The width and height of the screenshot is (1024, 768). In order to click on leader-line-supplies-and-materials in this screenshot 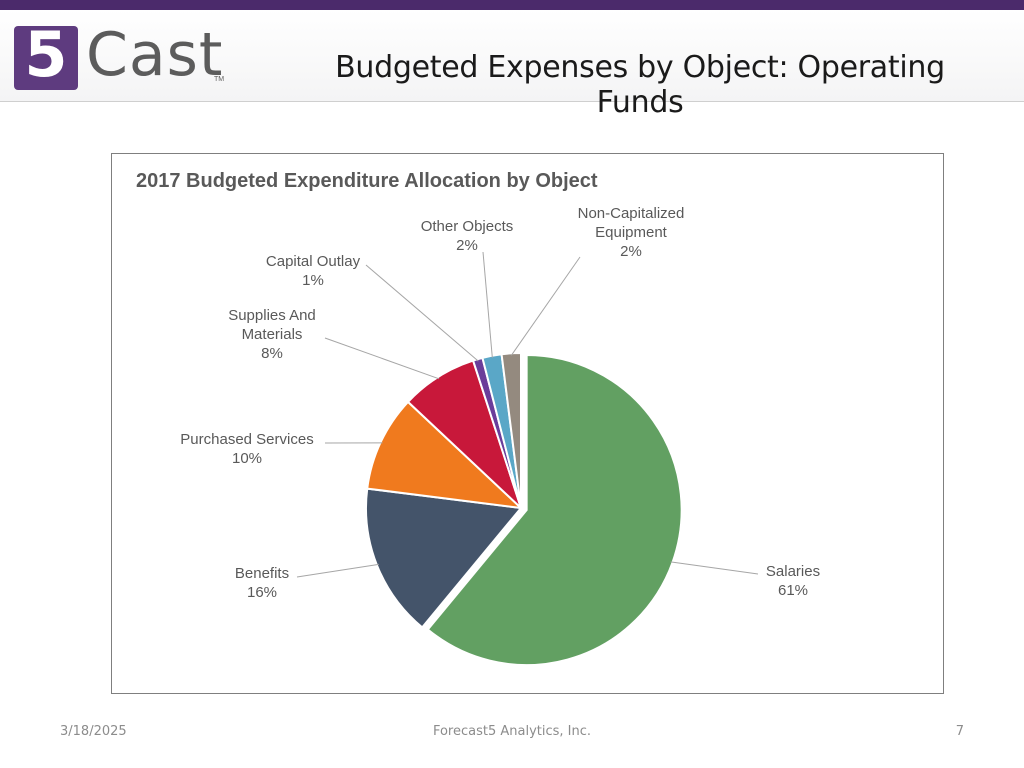, I will do `click(382, 358)`.